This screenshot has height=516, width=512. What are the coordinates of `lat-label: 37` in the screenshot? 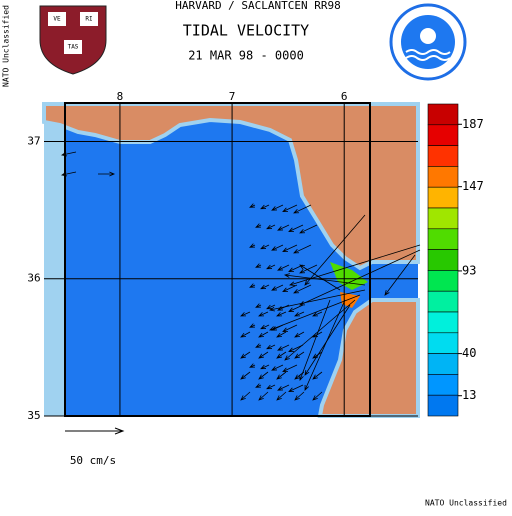 It's located at (33, 140).